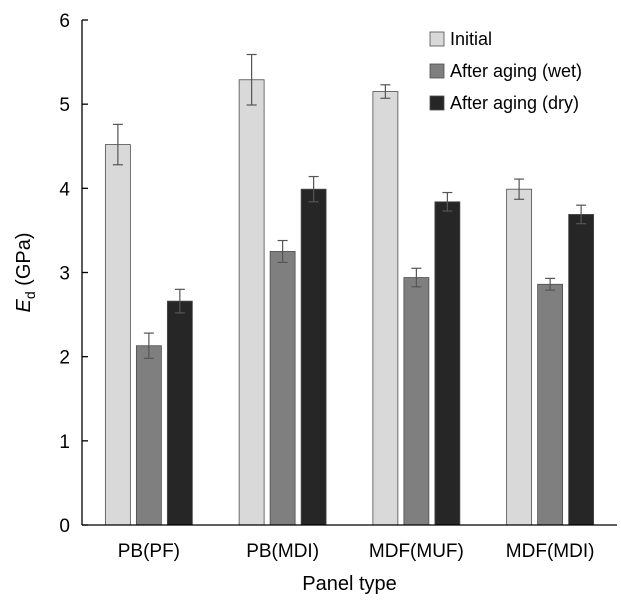 This screenshot has width=621, height=600. I want to click on x-axis-ticks: PB(PF) PB(MDI) MDF(MUF) MDF(MDI), so click(356, 551).